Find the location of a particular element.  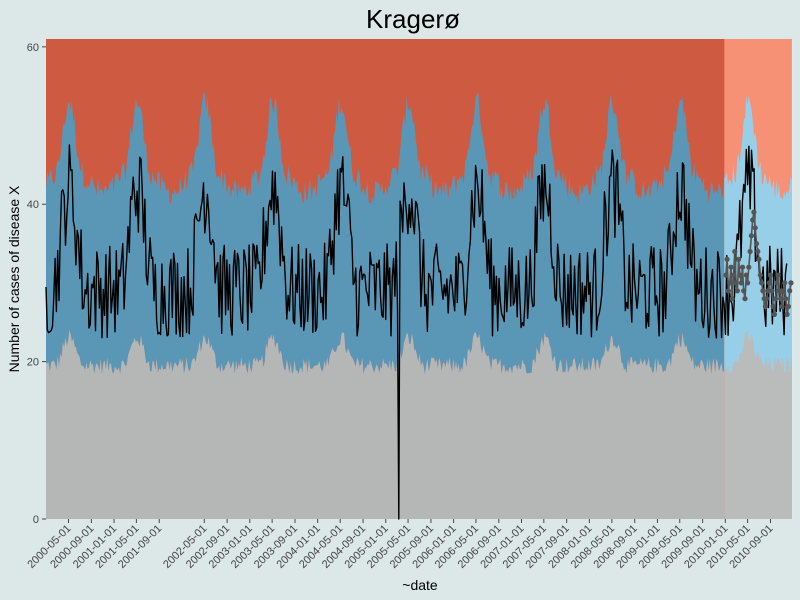

forecast-line is located at coordinates (758, 263).